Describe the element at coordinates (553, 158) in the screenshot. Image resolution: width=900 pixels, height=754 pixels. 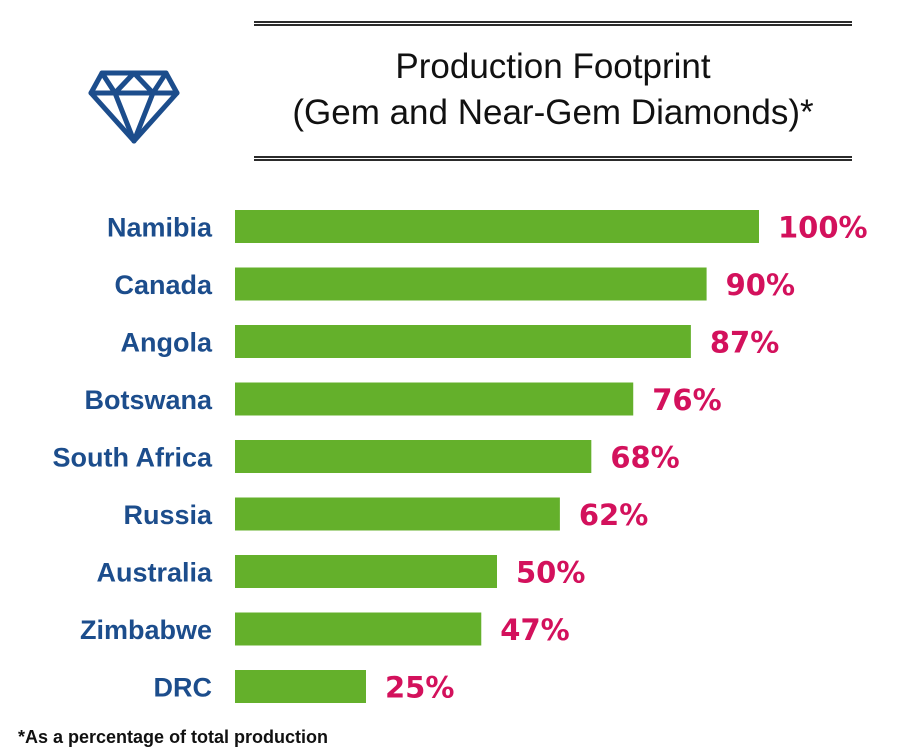
I see `rule-bottom` at that location.